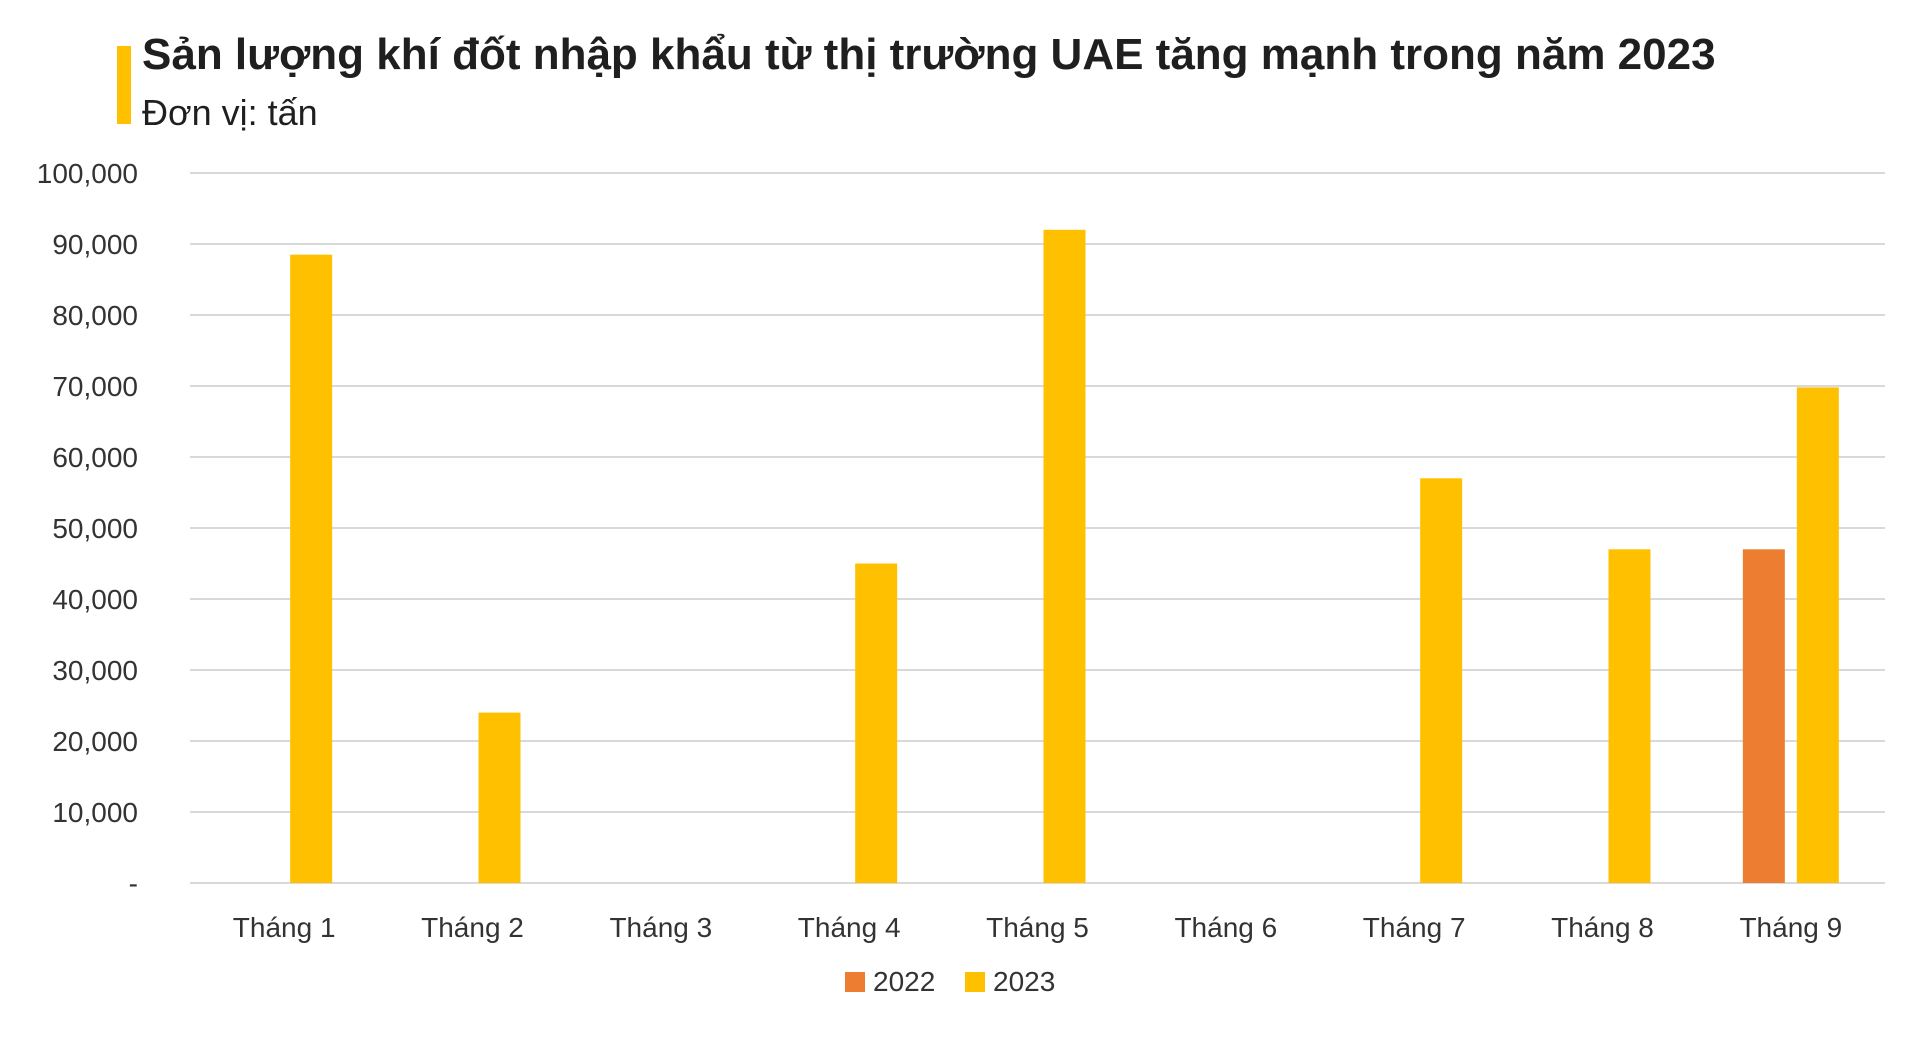  I want to click on y-tick-label: 70,000, so click(95, 386).